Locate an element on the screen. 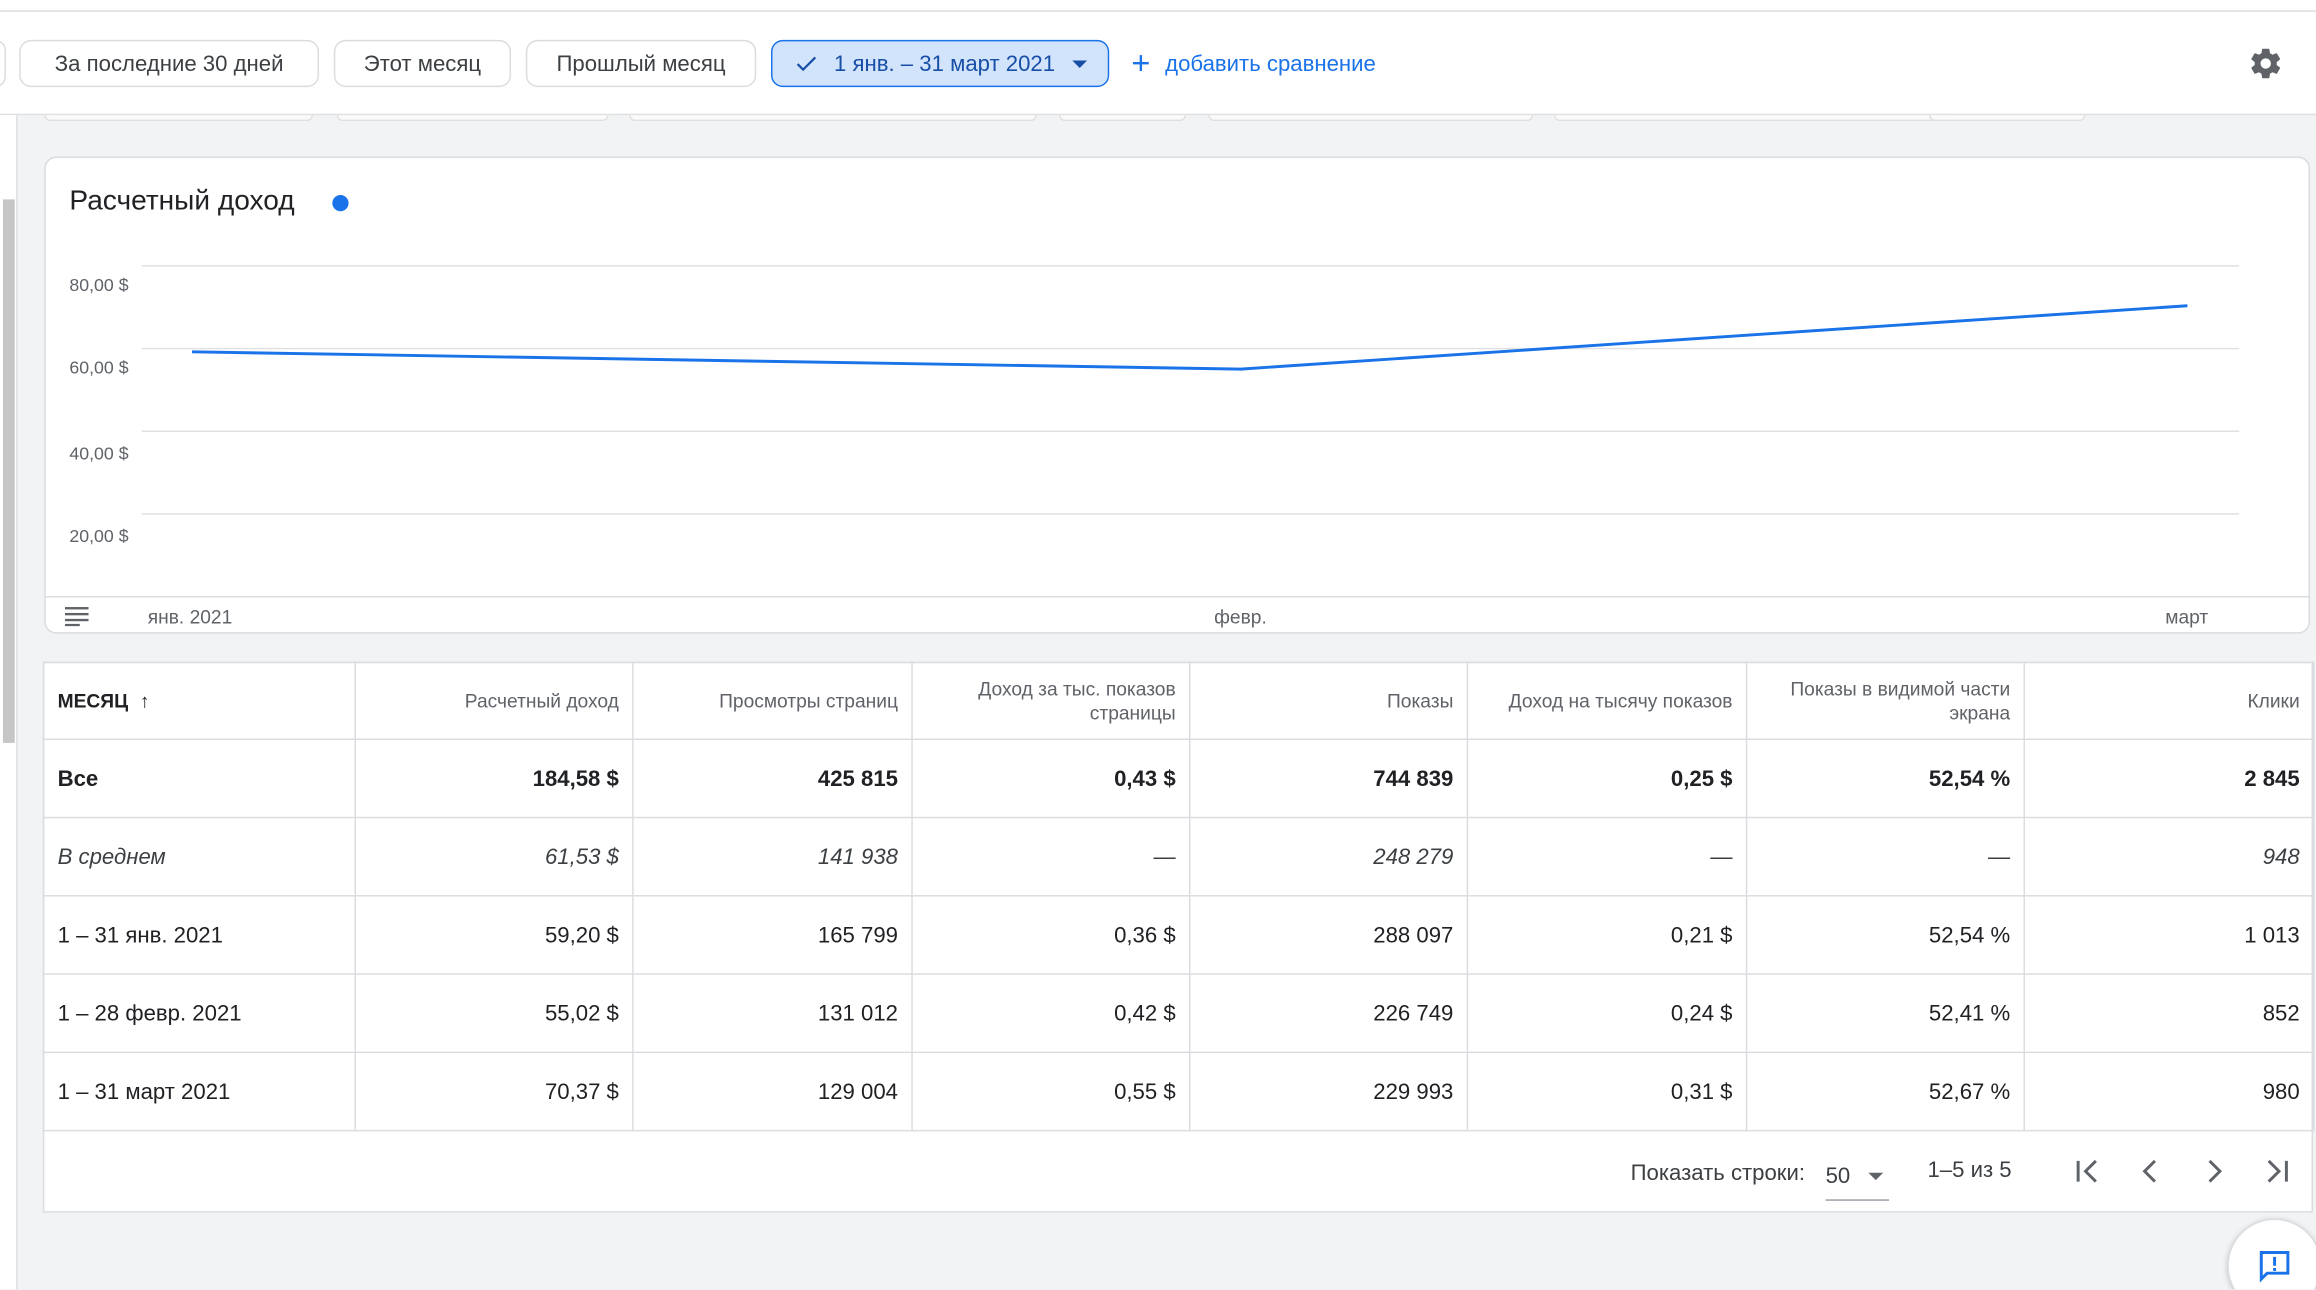  menu-lines-icon is located at coordinates (76, 616).